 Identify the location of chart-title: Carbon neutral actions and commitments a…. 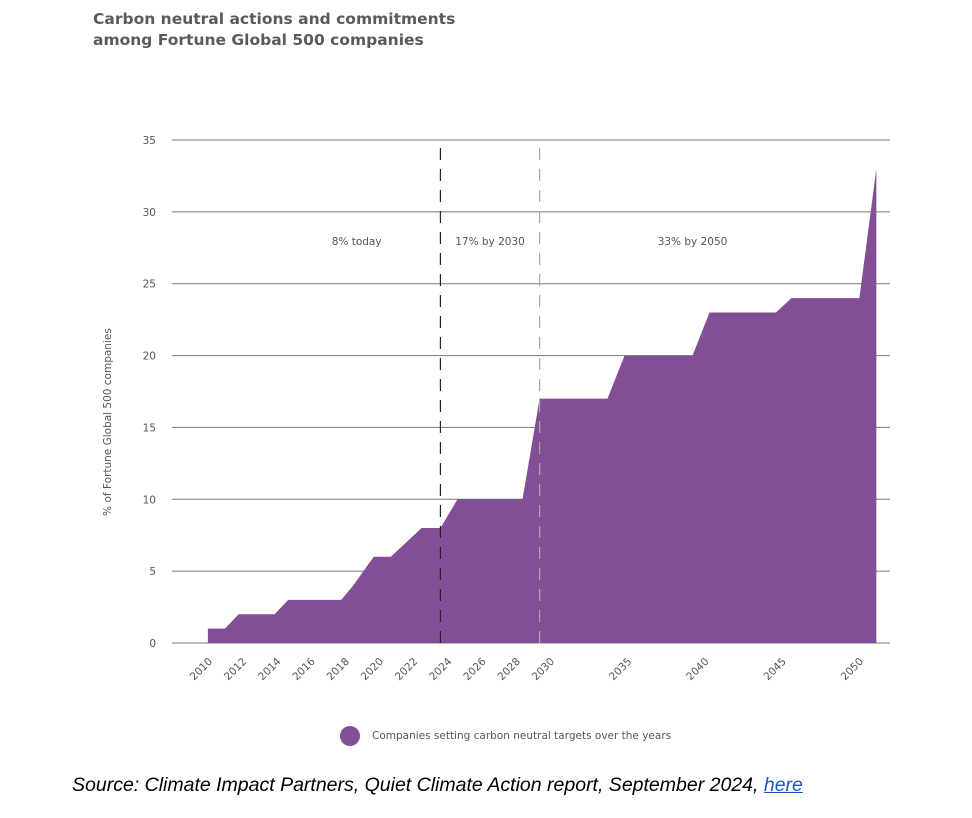
(274, 30).